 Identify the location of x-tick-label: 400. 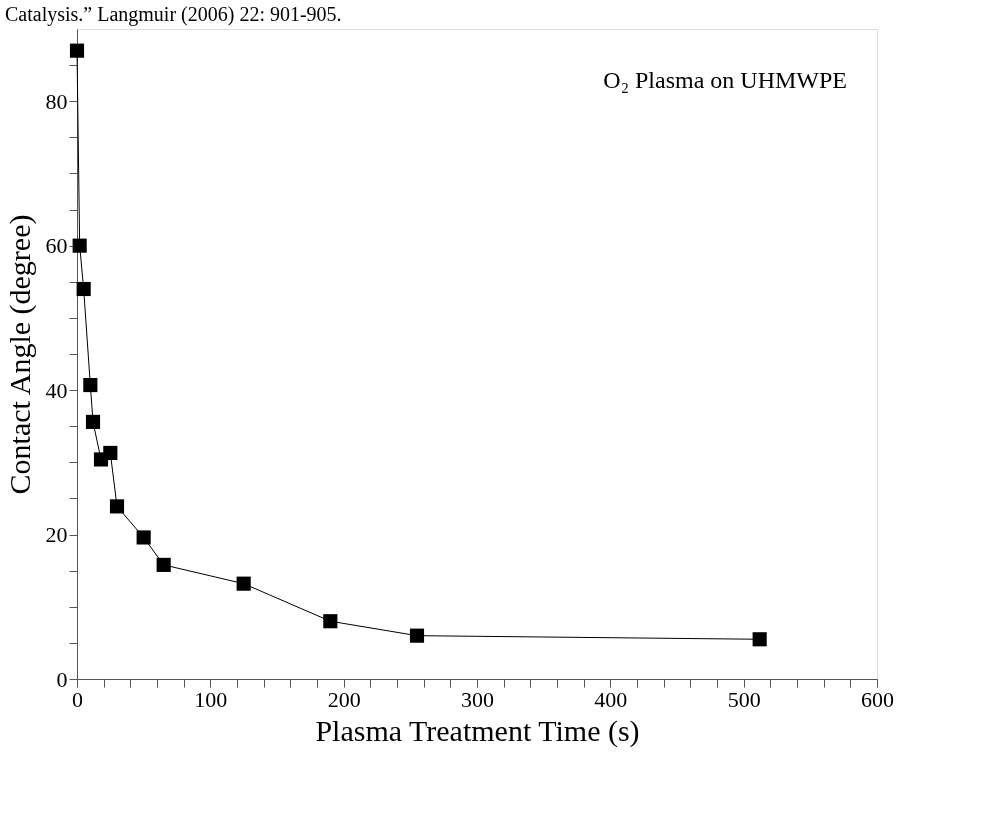
(611, 699).